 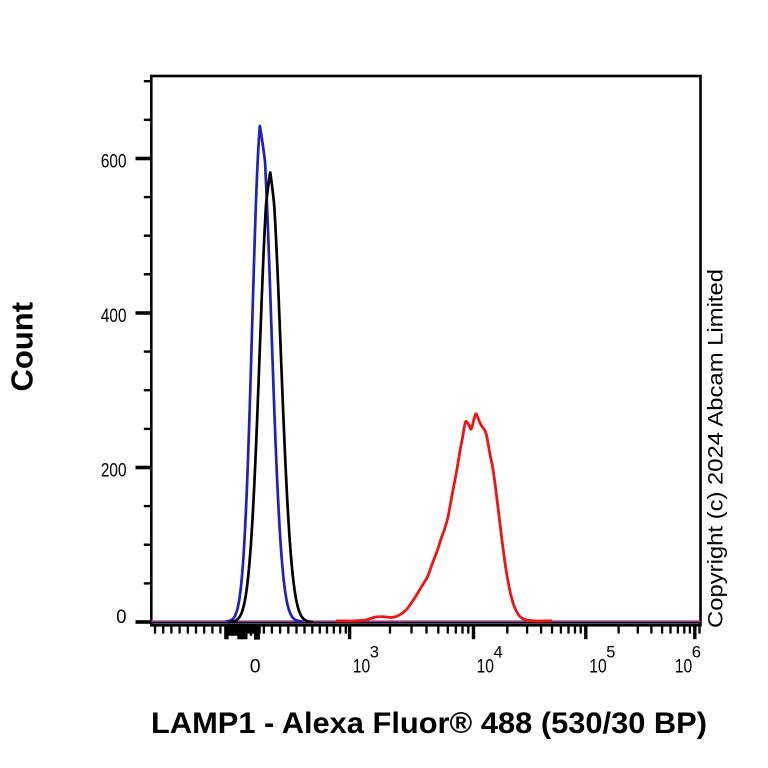 I want to click on svg-text: 3, so click(x=374, y=652).